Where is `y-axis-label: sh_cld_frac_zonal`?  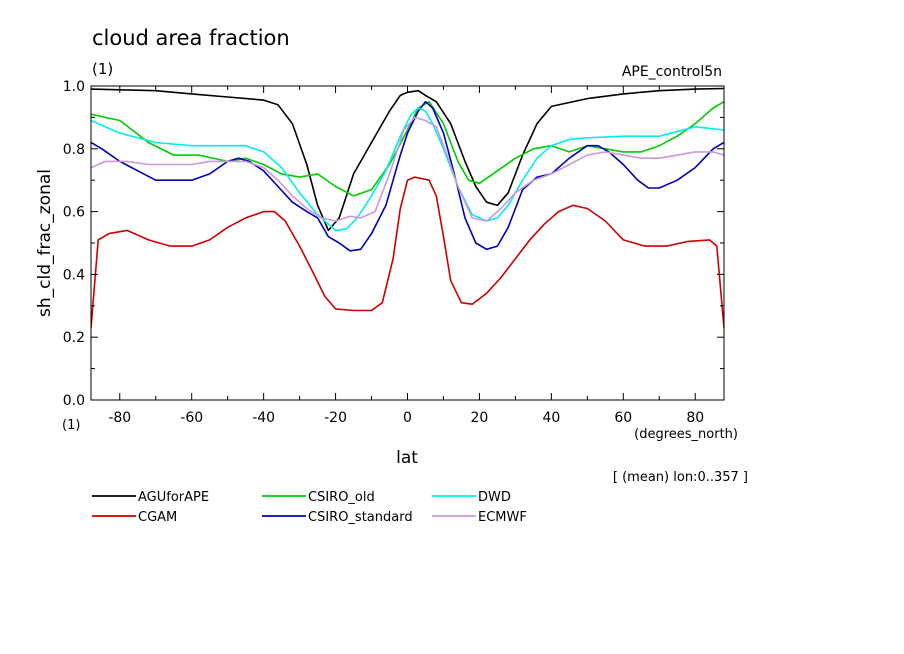
y-axis-label: sh_cld_frac_zonal is located at coordinates (45, 243).